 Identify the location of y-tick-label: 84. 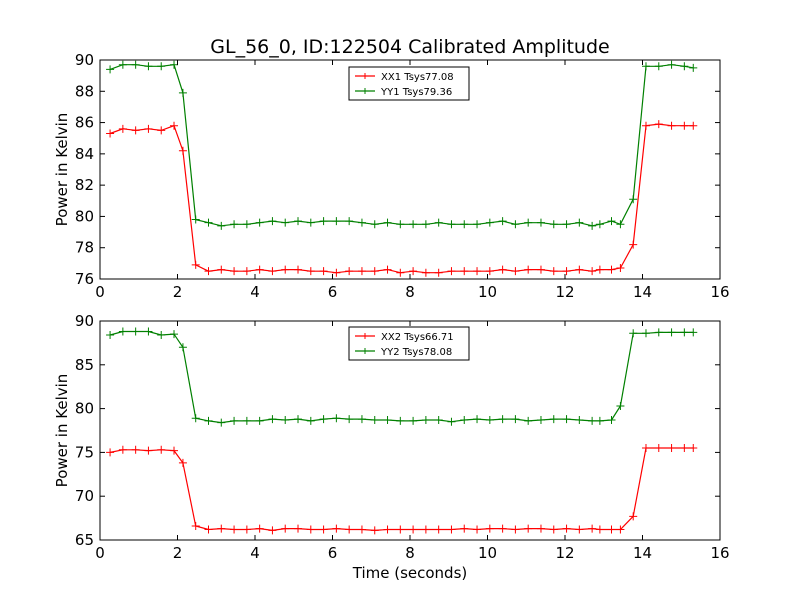
(84, 154).